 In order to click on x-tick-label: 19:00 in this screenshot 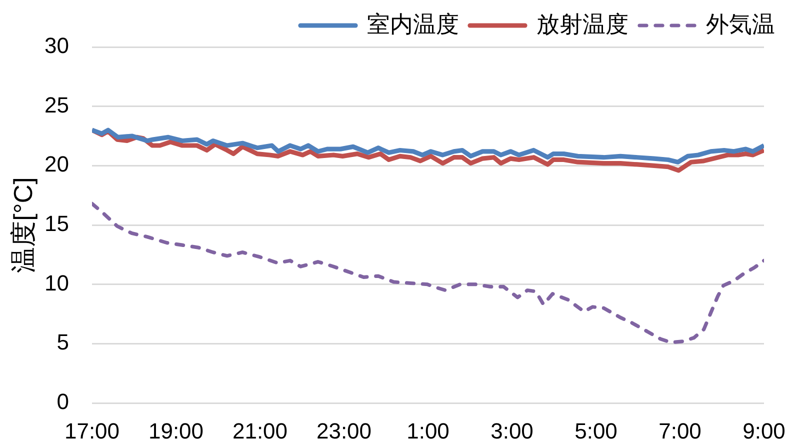, I will do `click(176, 431)`.